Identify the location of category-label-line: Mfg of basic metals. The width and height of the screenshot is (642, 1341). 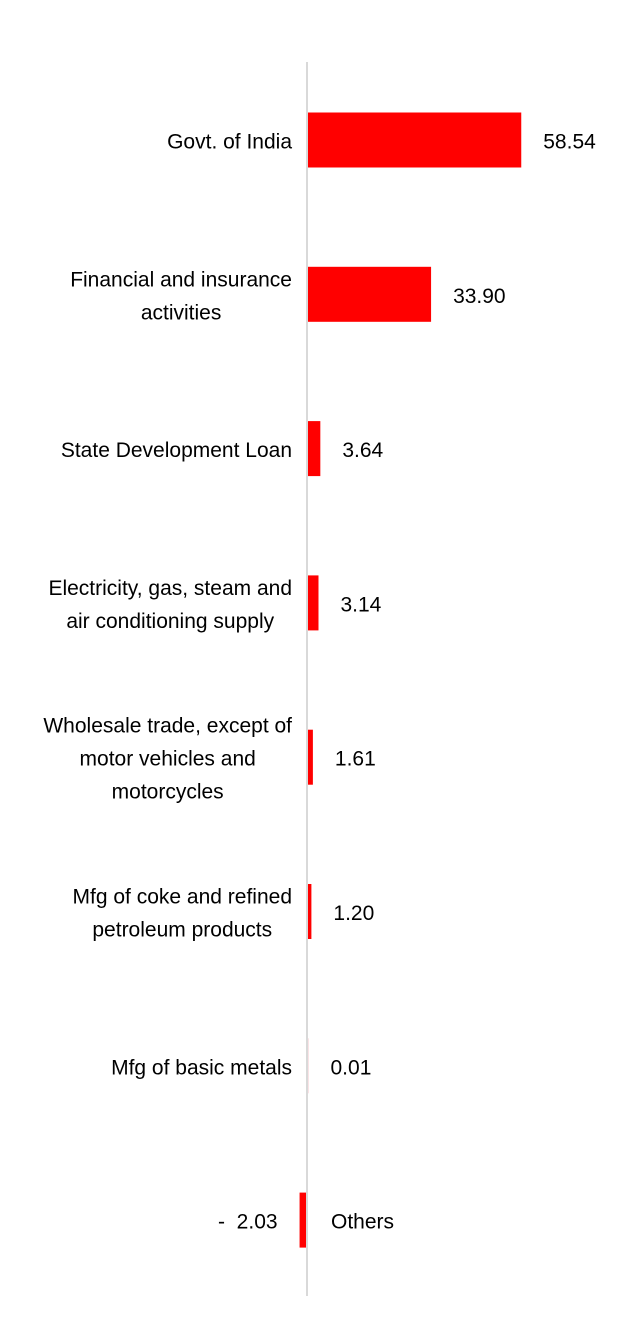
(201, 1067).